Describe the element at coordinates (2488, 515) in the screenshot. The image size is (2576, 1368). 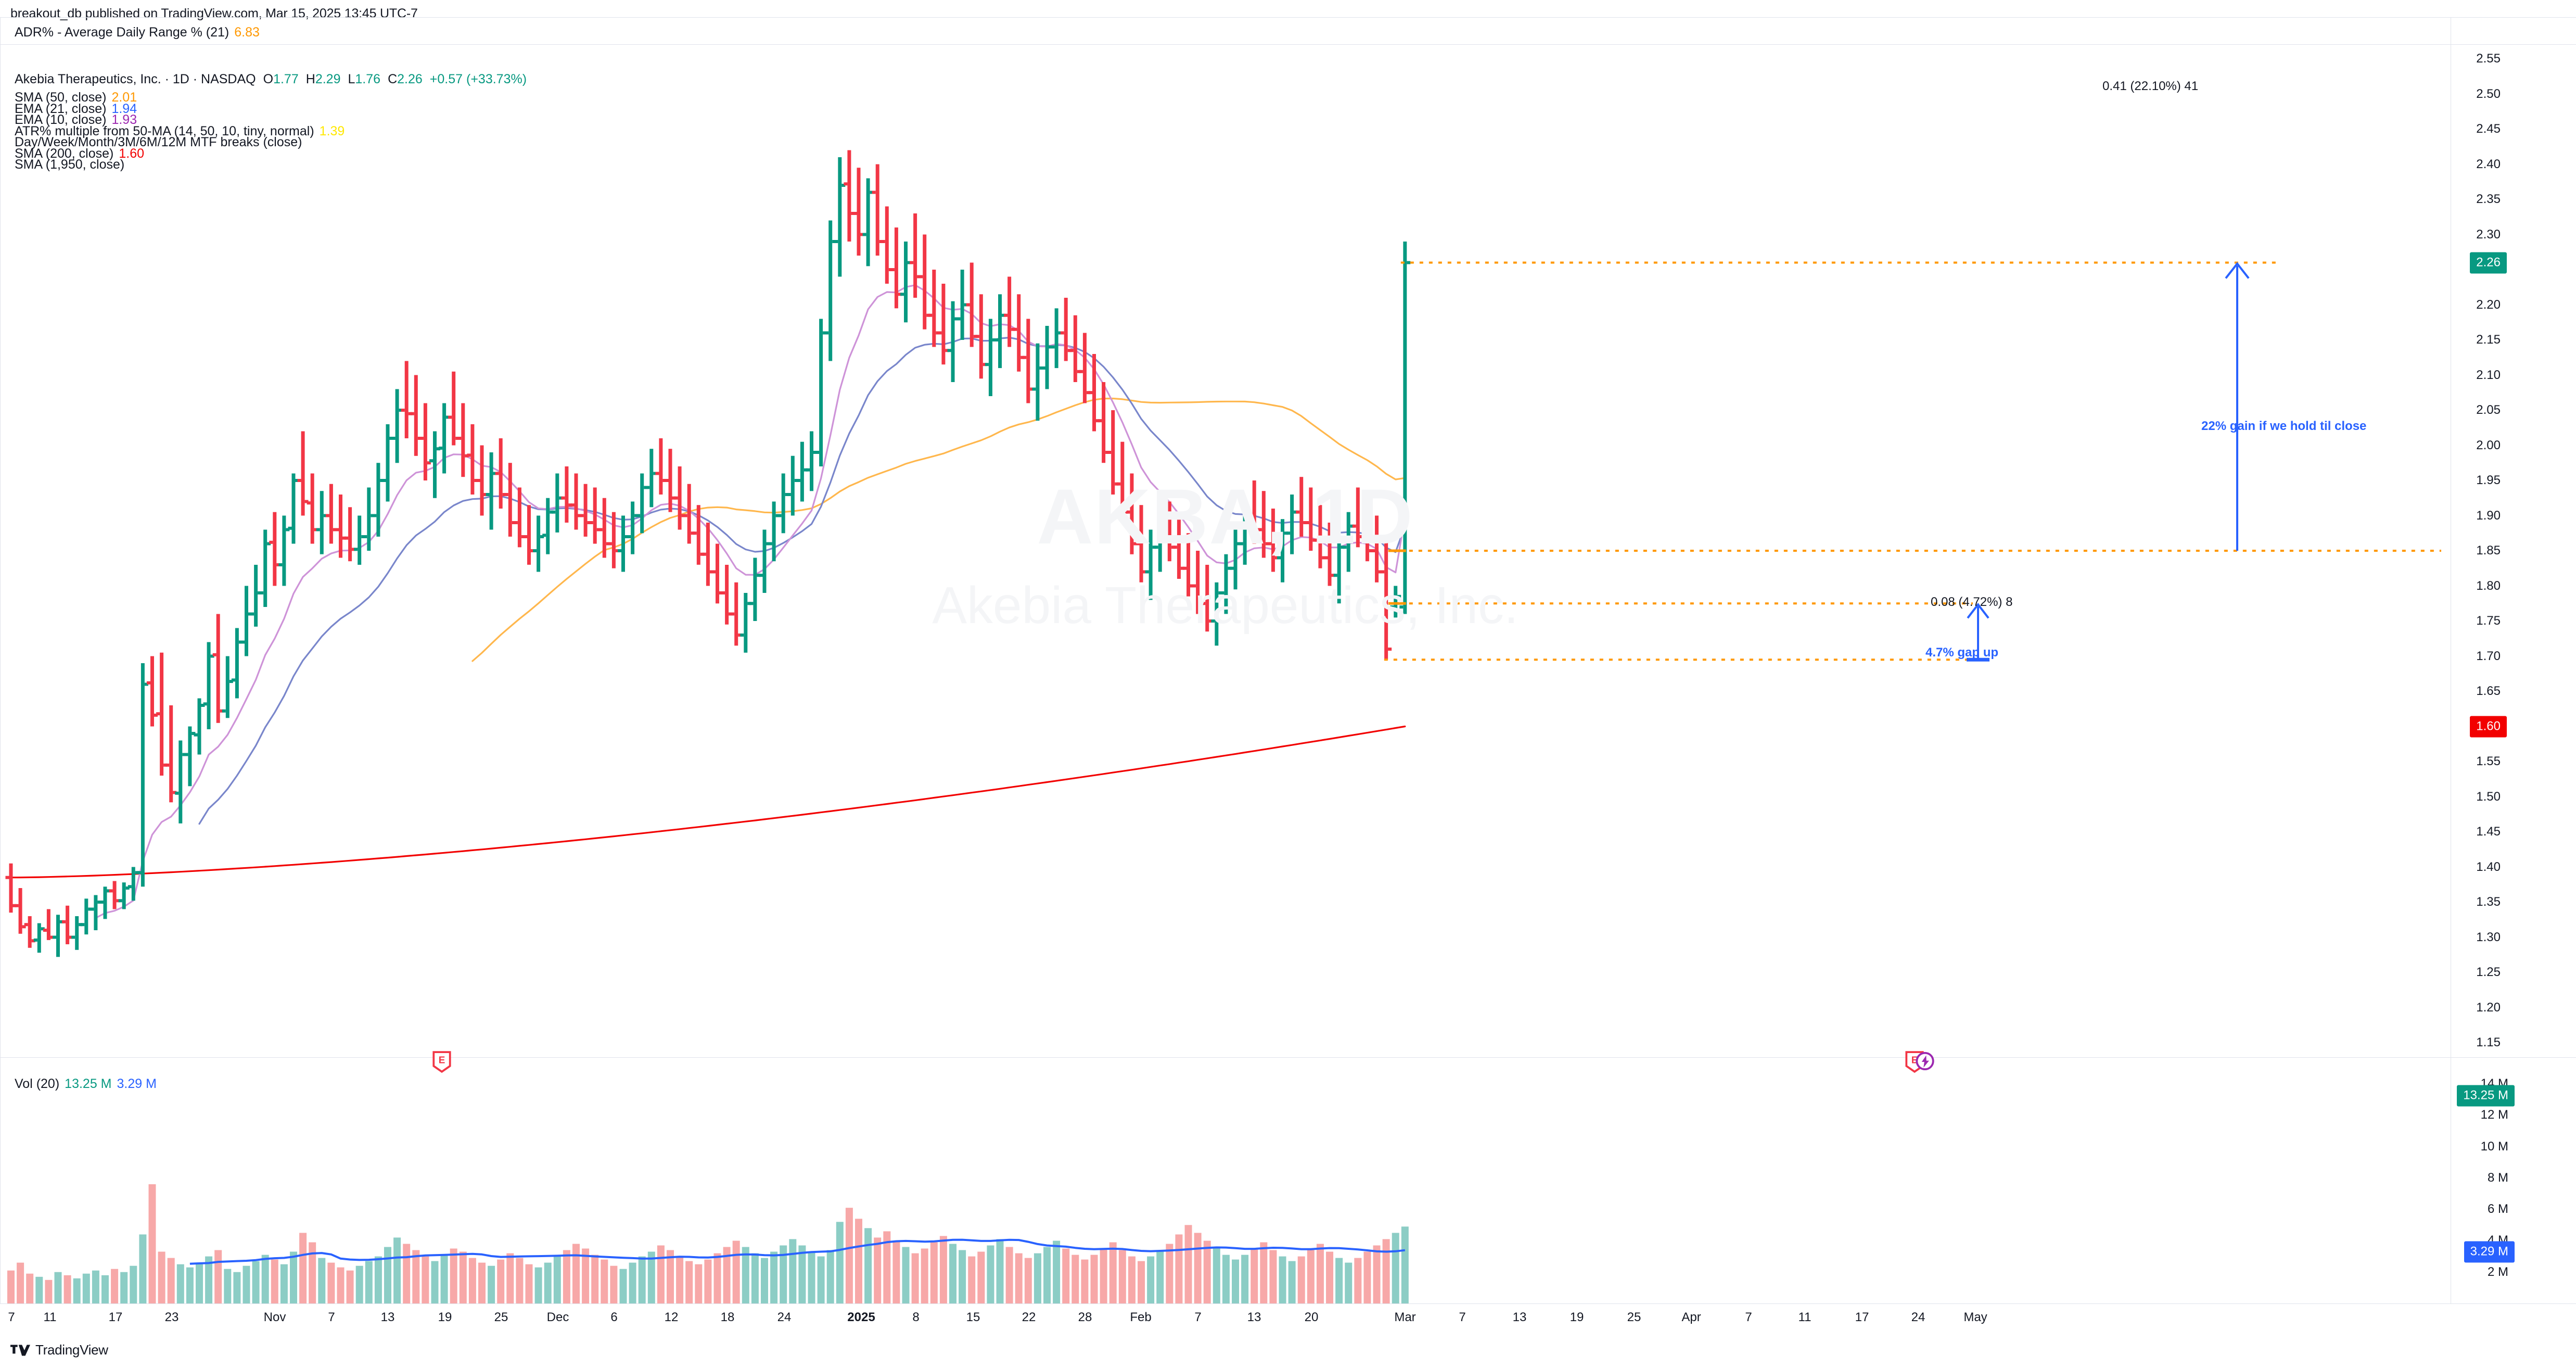
I see `price-axis-tick: 1.90` at that location.